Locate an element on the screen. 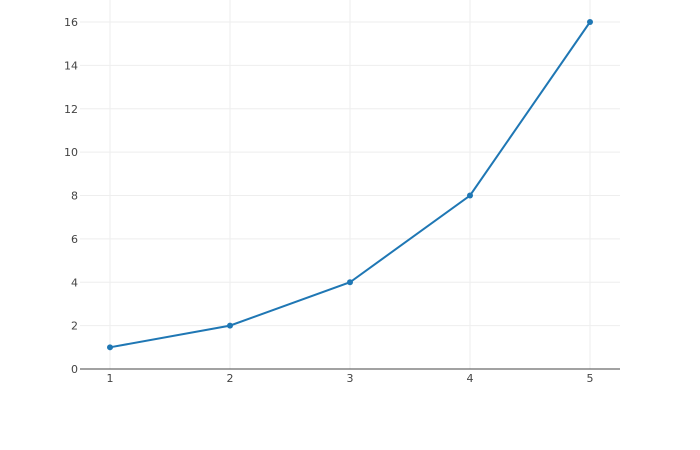 The image size is (700, 450). y-axis-ticks: 0 2 4 6 8 10 12 14 16 is located at coordinates (71, 196).